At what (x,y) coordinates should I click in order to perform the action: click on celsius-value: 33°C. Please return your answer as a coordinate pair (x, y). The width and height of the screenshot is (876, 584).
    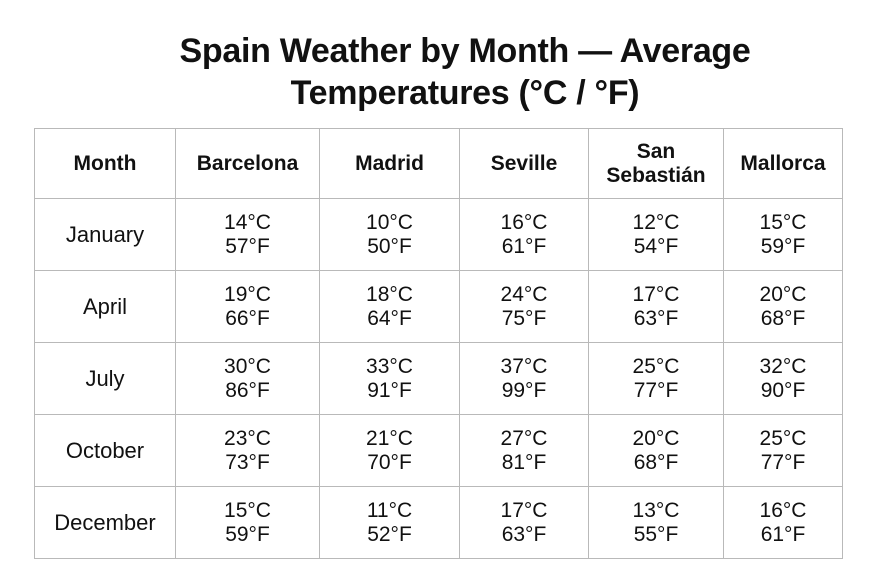
    Looking at the image, I should click on (389, 366).